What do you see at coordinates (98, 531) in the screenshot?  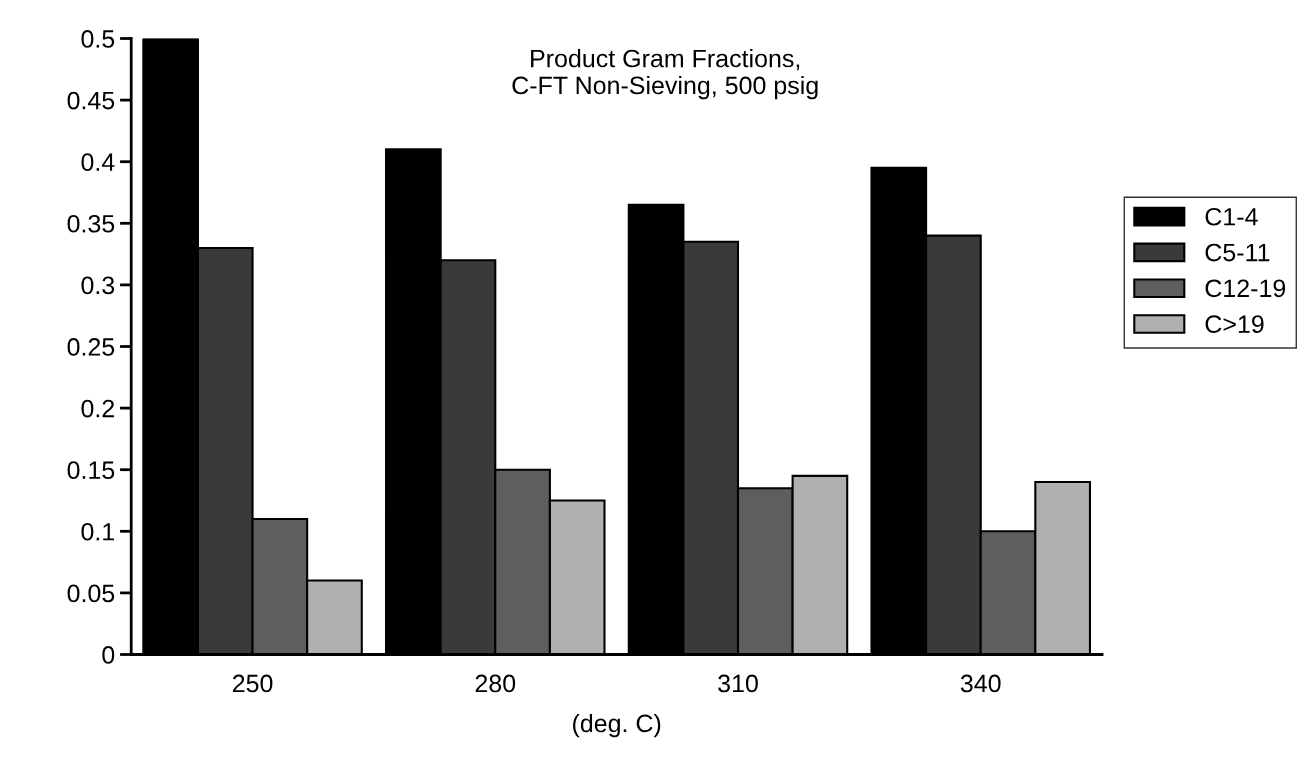 I see `y-tick-label: 0.1` at bounding box center [98, 531].